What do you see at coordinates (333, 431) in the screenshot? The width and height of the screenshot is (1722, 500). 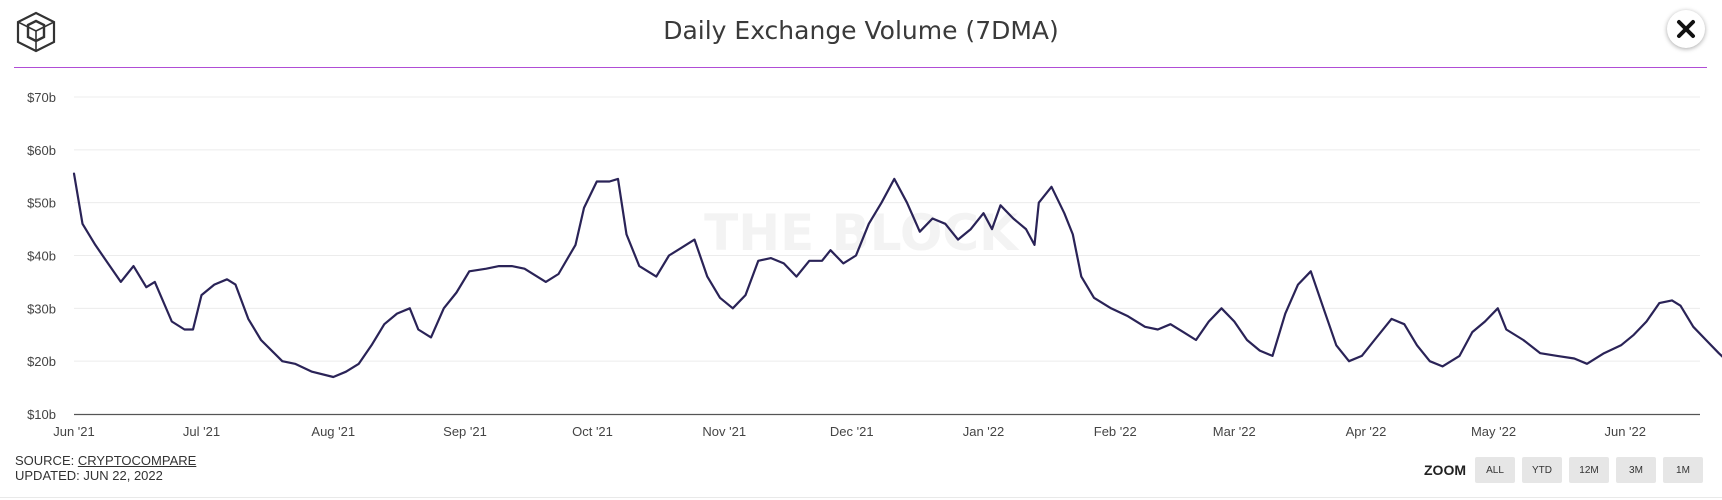 I see `x-tick-label: Aug '21` at bounding box center [333, 431].